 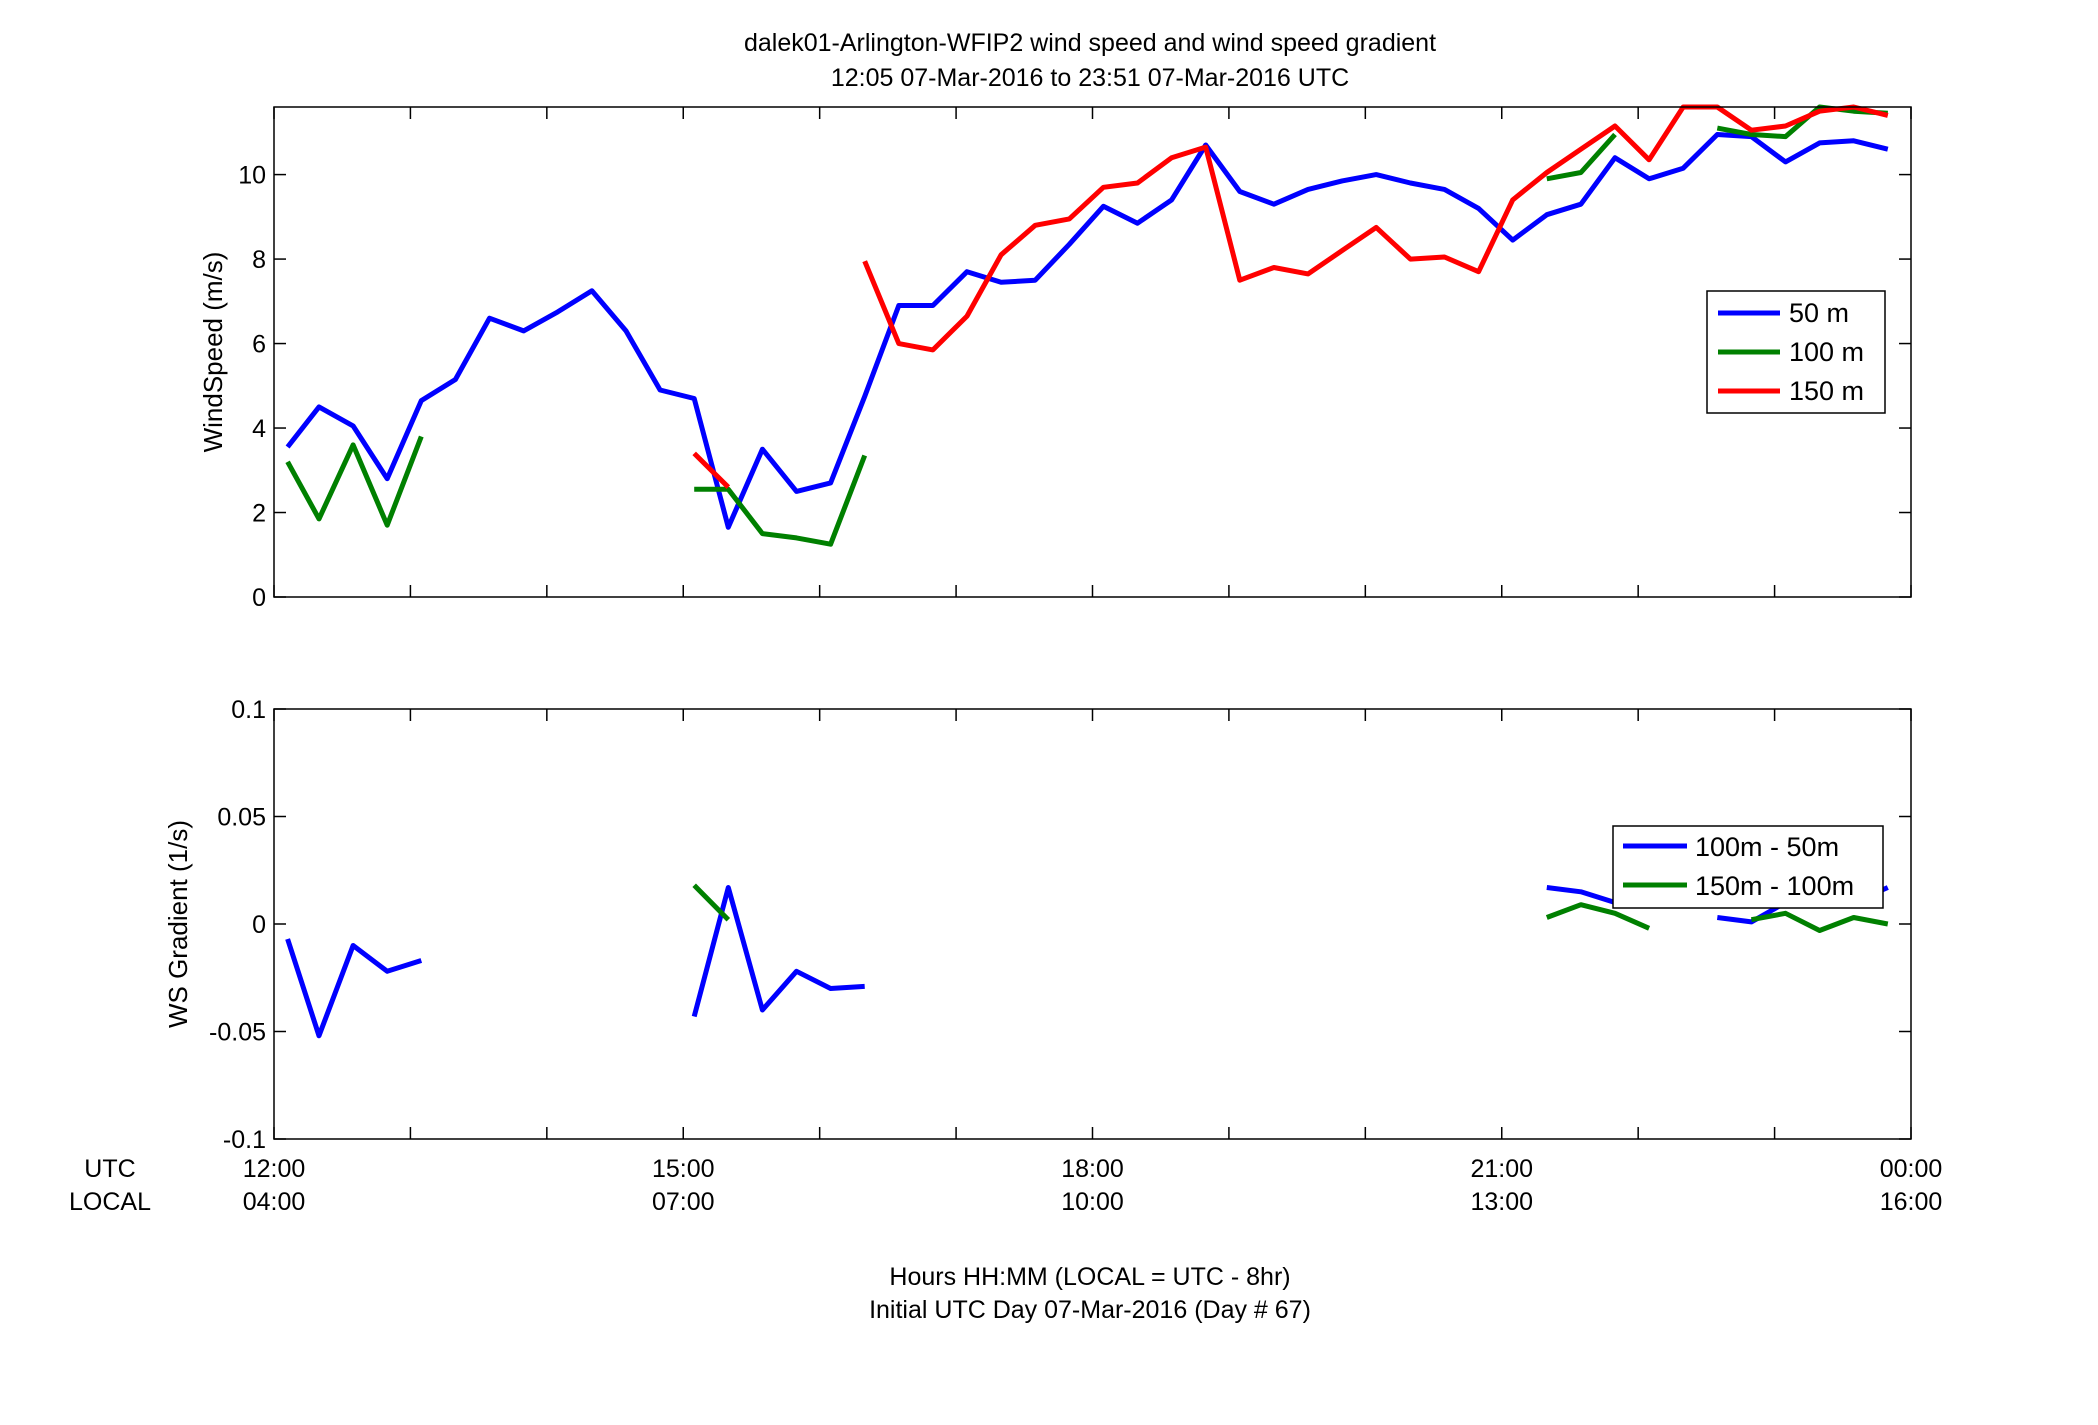 What do you see at coordinates (1090, 1310) in the screenshot?
I see `xaxis-label-line2: Initial UTC Day 07-Mar-2016 (Day # 67)` at bounding box center [1090, 1310].